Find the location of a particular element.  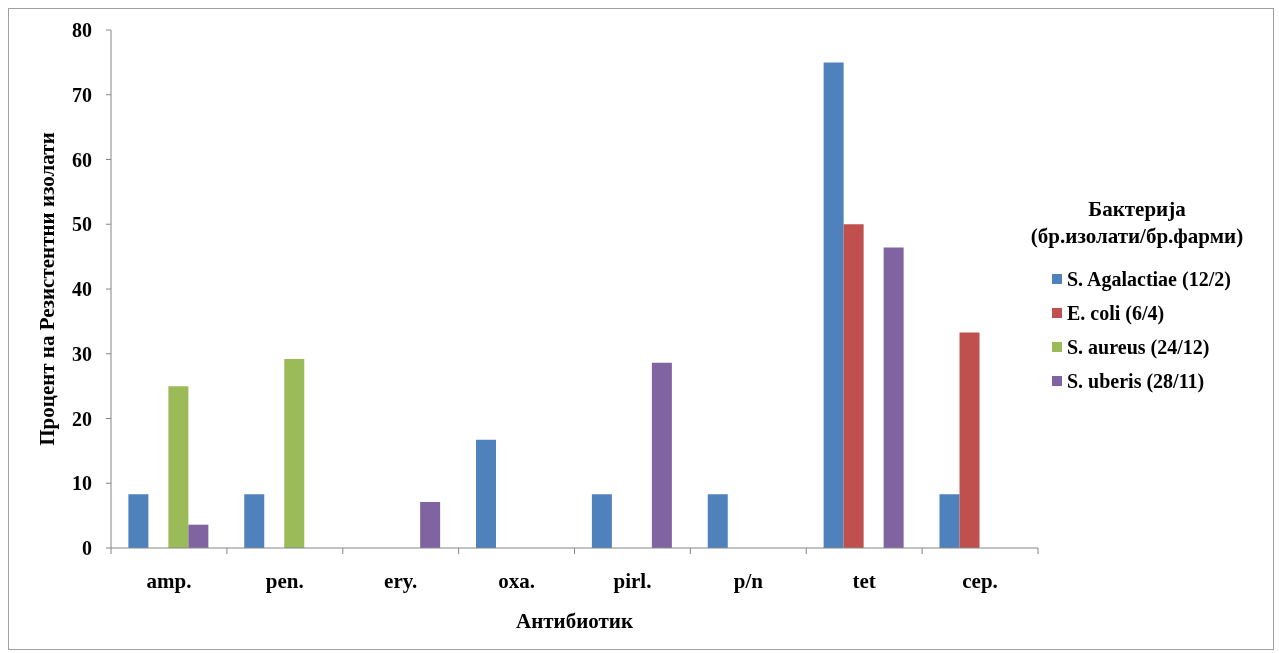

x-tick-label: p/n is located at coordinates (748, 581).